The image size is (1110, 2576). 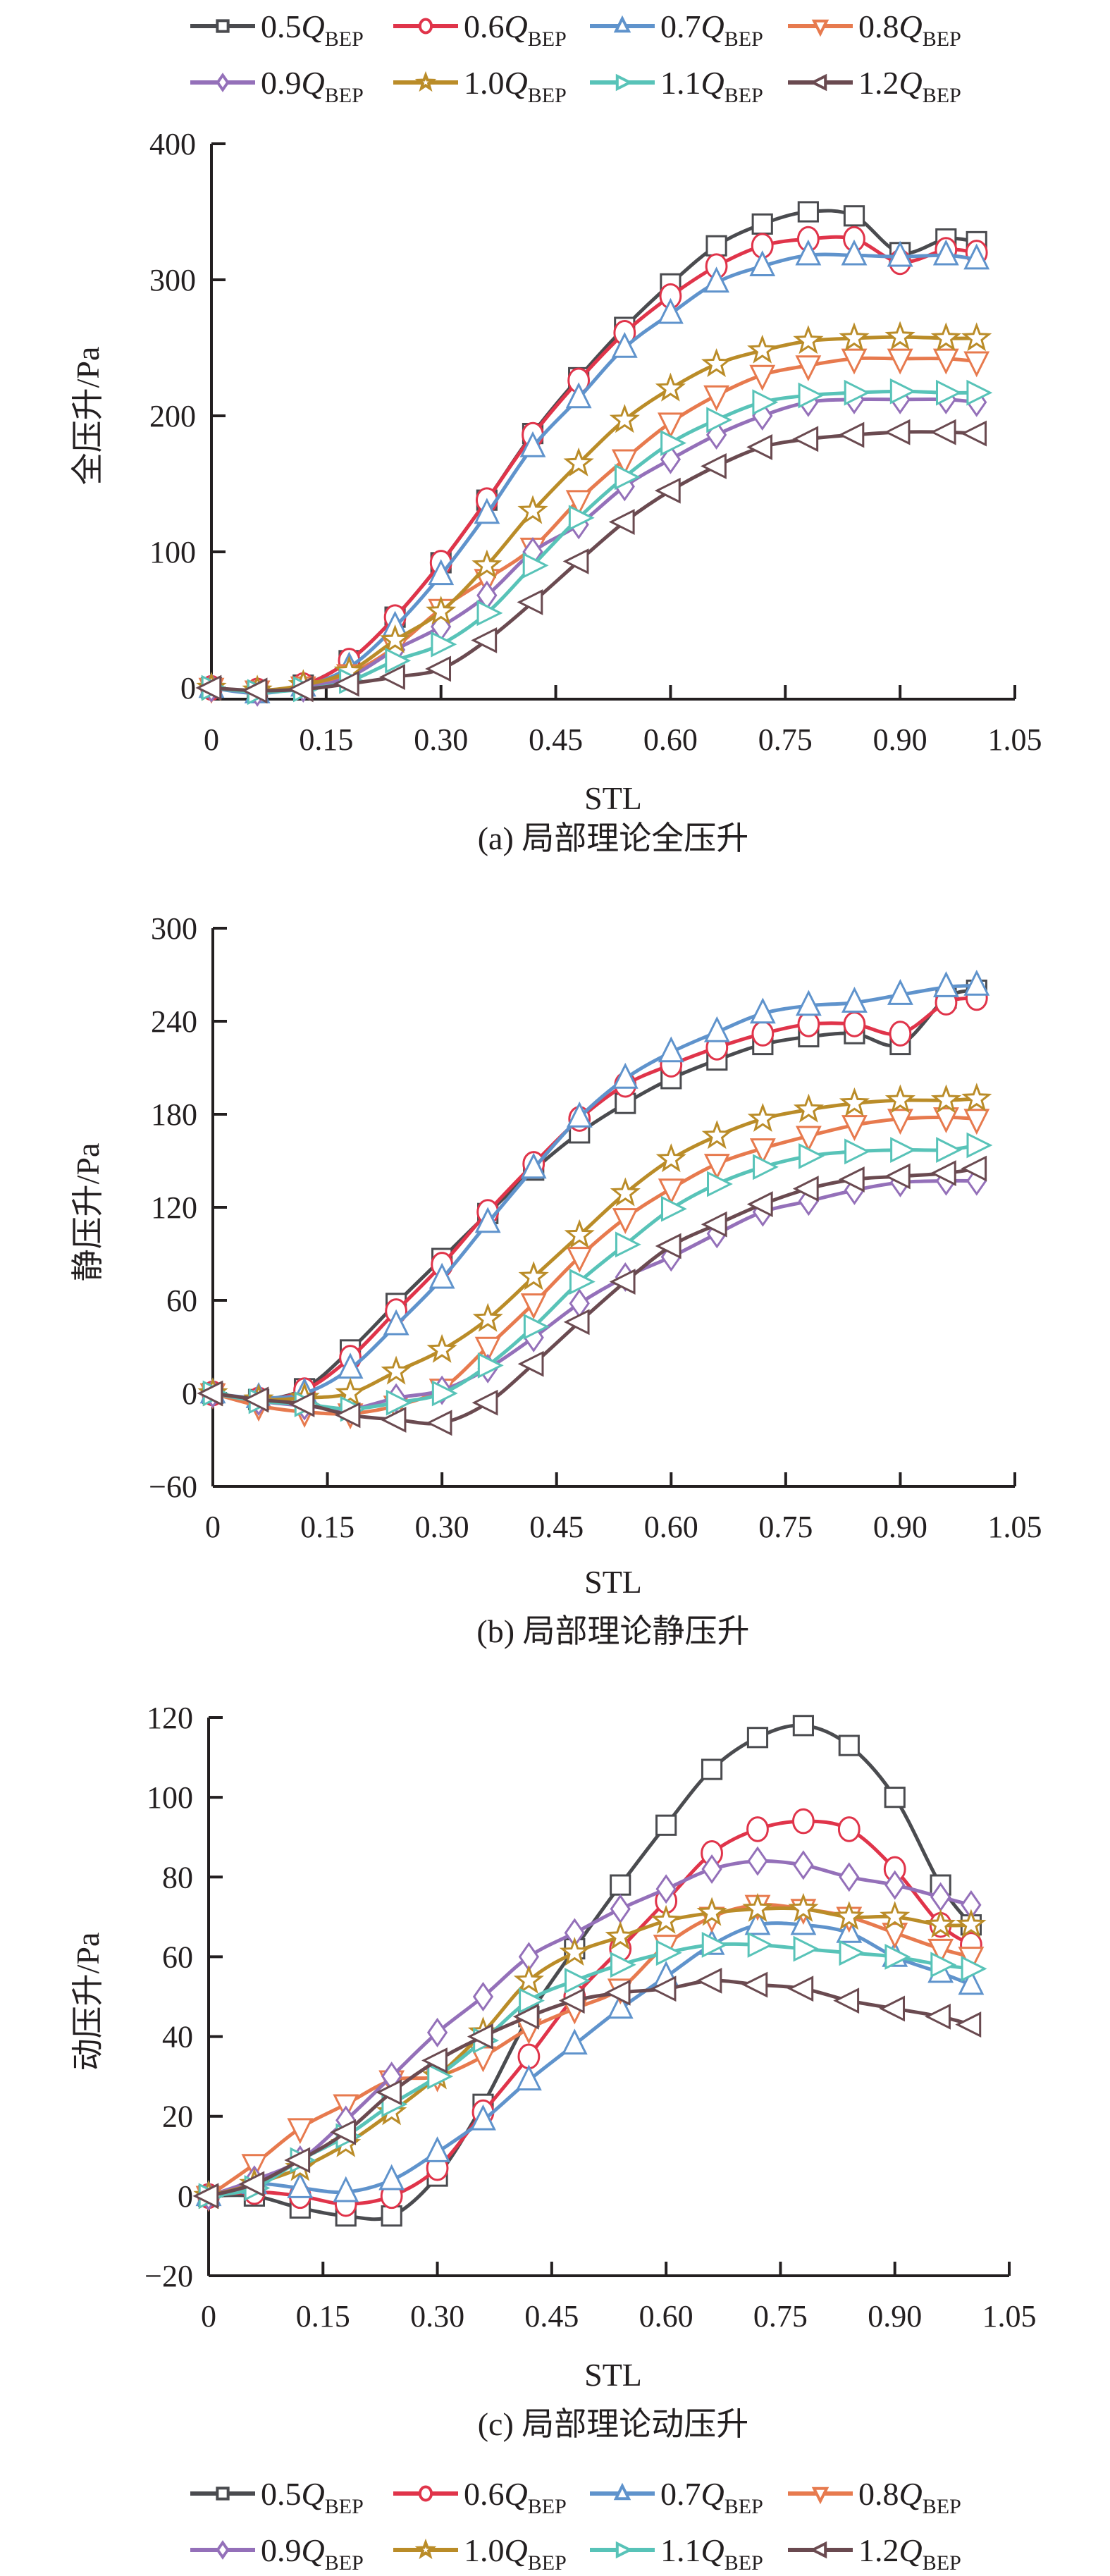 I want to click on y-tick-label: 120, so click(x=170, y=1718).